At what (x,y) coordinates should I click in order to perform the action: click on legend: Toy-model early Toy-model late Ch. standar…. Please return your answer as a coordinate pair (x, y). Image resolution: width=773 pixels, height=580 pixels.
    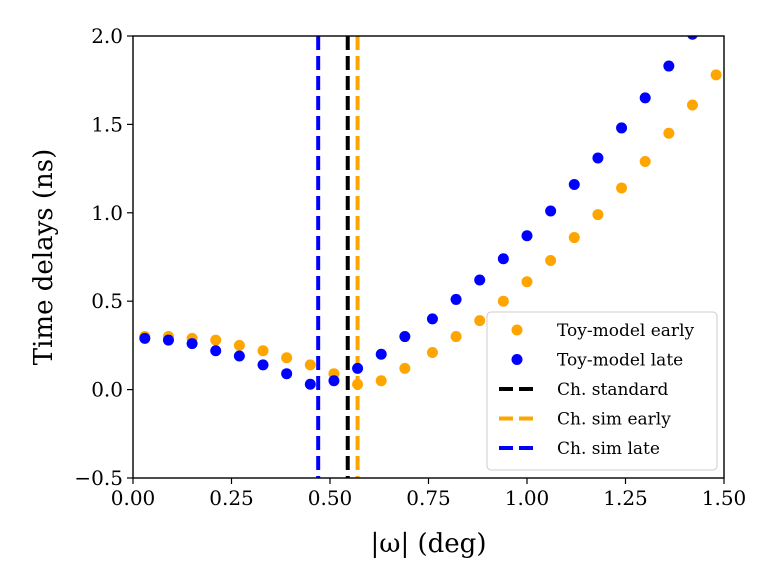
    Looking at the image, I should click on (602, 391).